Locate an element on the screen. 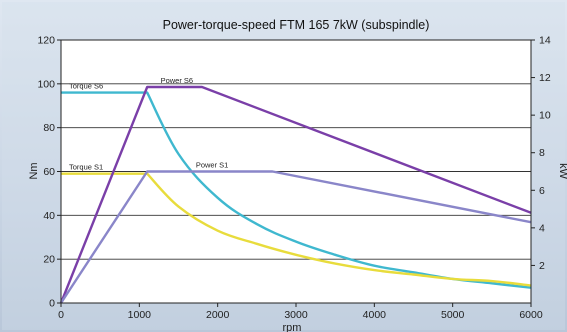 Image resolution: width=567 pixels, height=332 pixels. y-right-tick-label: 12 is located at coordinates (545, 78).